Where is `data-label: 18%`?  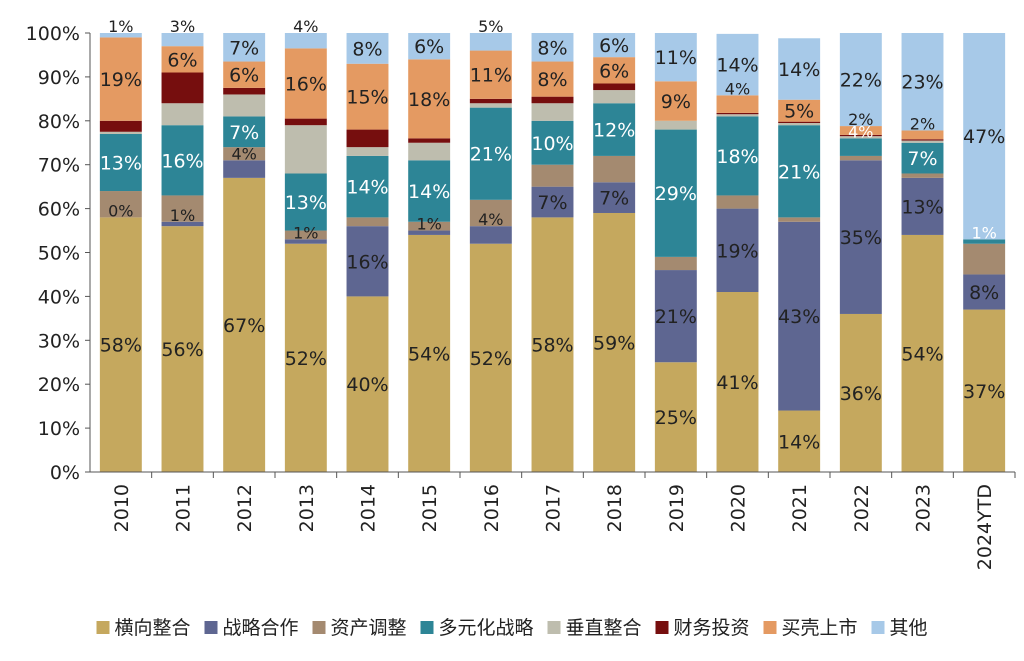
data-label: 18% is located at coordinates (737, 157).